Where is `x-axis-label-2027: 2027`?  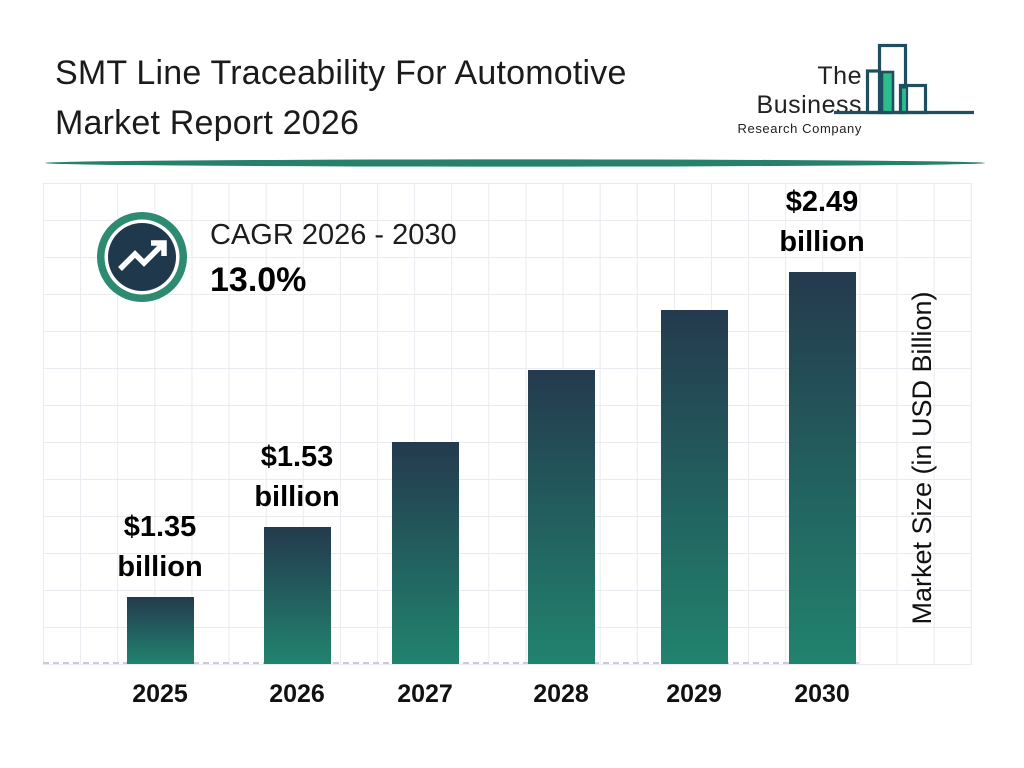
x-axis-label-2027: 2027 is located at coordinates (425, 694).